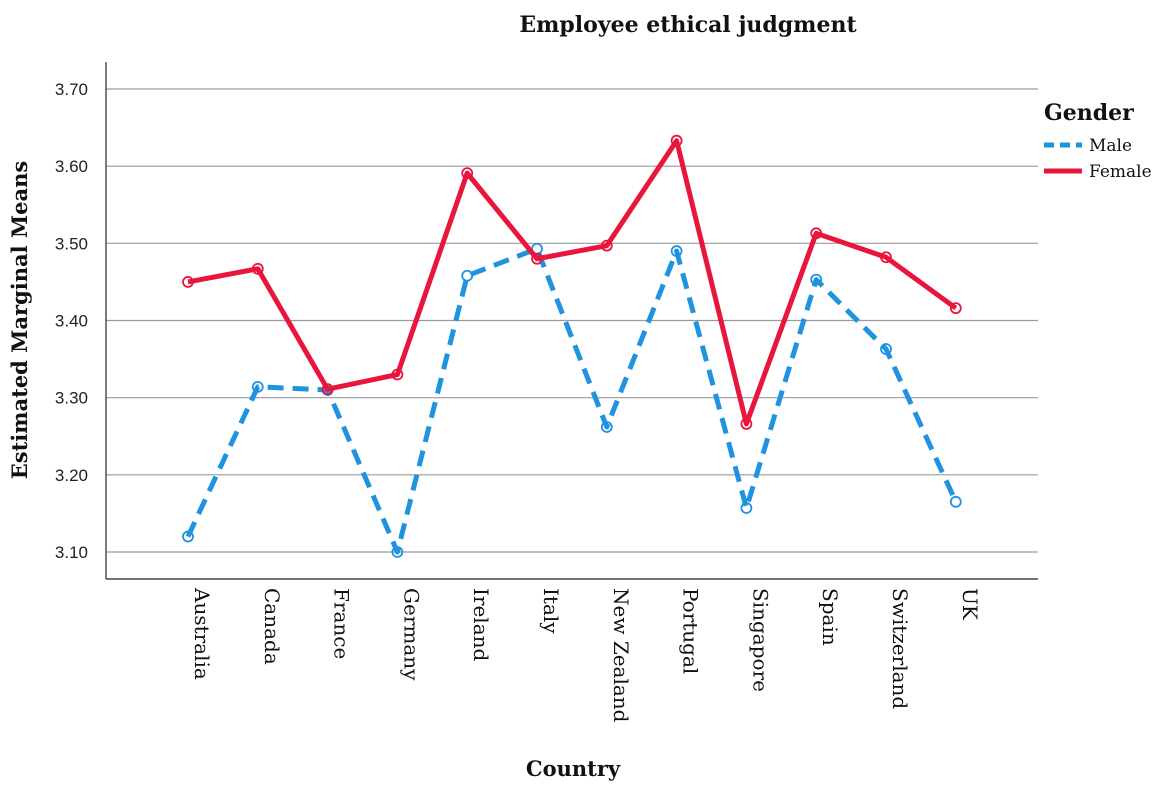 The width and height of the screenshot is (1161, 785). I want to click on x-tick-label: Australia, so click(202, 633).